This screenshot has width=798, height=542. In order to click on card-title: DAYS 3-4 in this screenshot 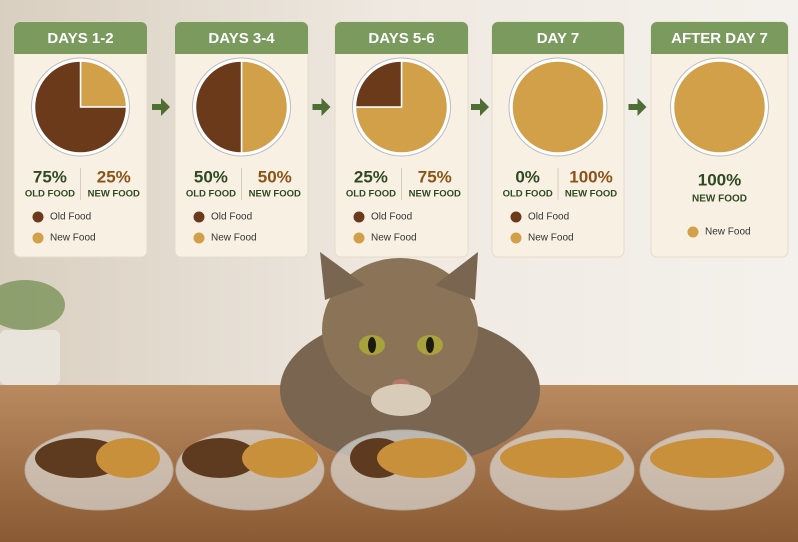, I will do `click(241, 38)`.